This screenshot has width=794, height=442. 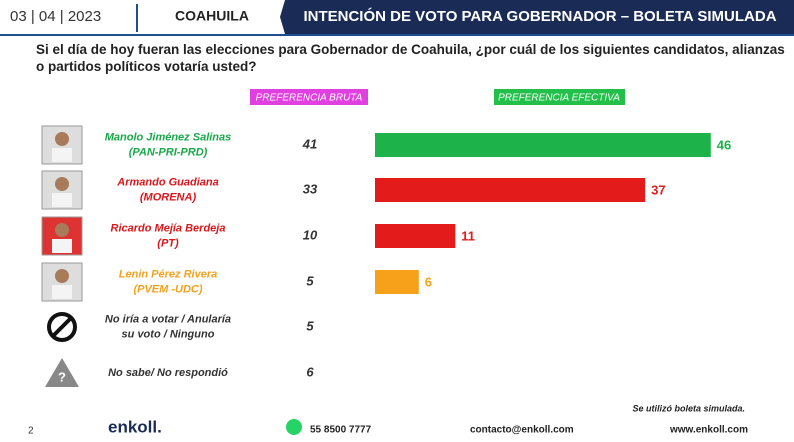 What do you see at coordinates (168, 197) in the screenshot?
I see `category-label: (MORENA)` at bounding box center [168, 197].